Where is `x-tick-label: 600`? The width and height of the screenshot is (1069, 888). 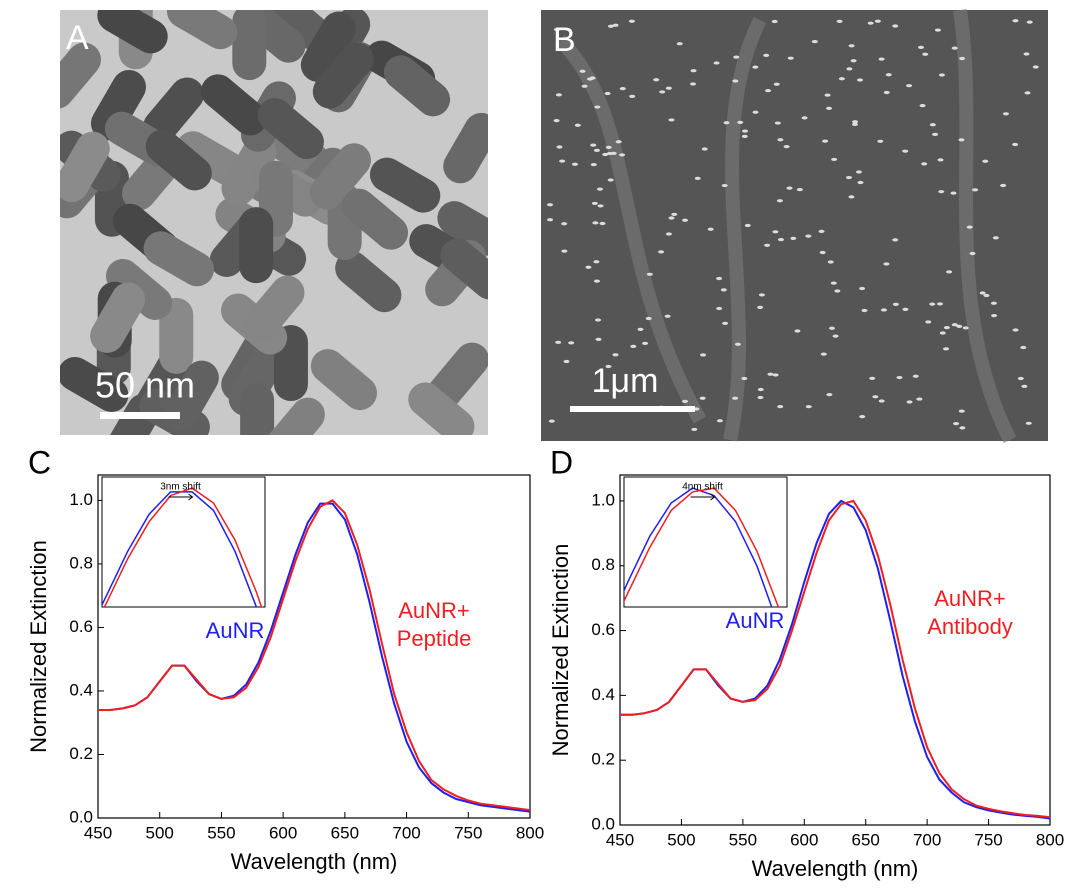 x-tick-label: 600 is located at coordinates (804, 839).